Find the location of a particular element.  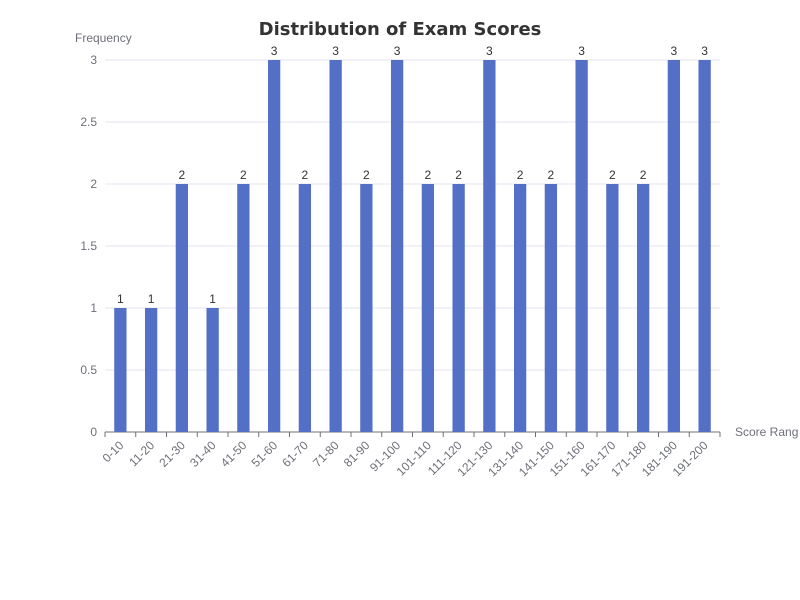

x-tick-label: 61-70 is located at coordinates (295, 454).